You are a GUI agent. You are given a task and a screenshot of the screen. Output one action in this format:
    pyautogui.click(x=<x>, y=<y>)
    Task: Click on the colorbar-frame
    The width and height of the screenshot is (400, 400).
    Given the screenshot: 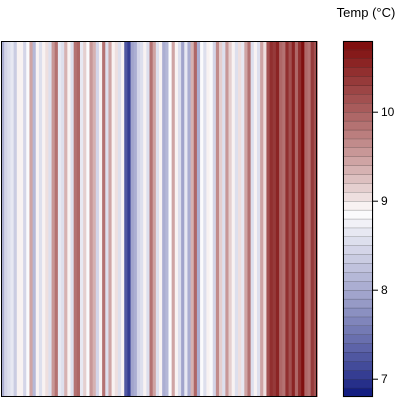 What is the action you would take?
    pyautogui.click(x=358, y=219)
    